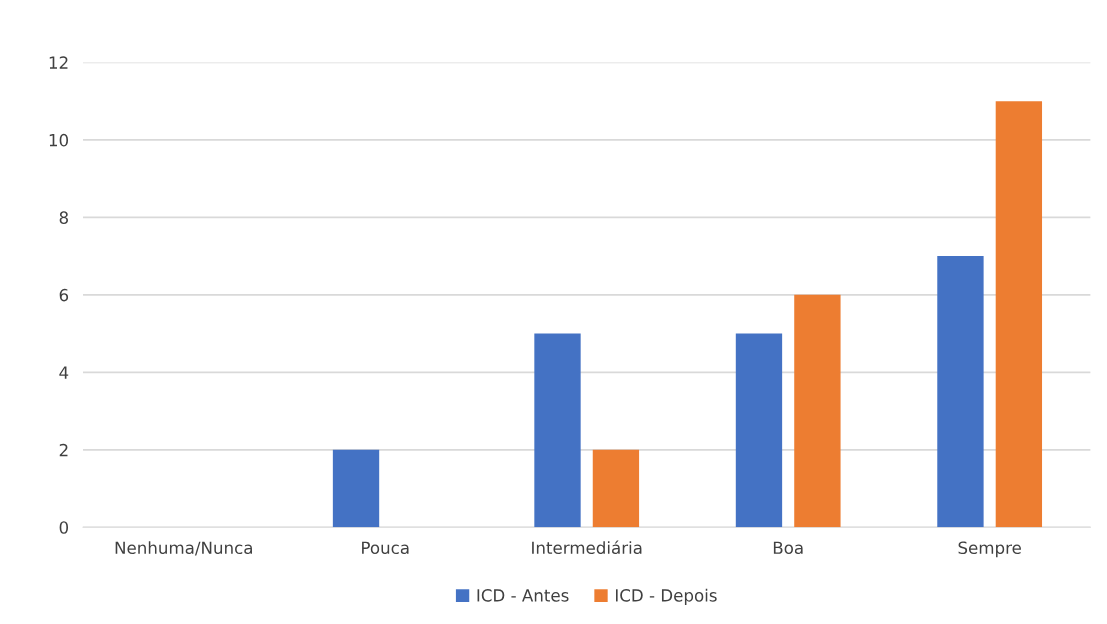 The width and height of the screenshot is (1107, 624). I want to click on x-tick-label: Pouca, so click(385, 548).